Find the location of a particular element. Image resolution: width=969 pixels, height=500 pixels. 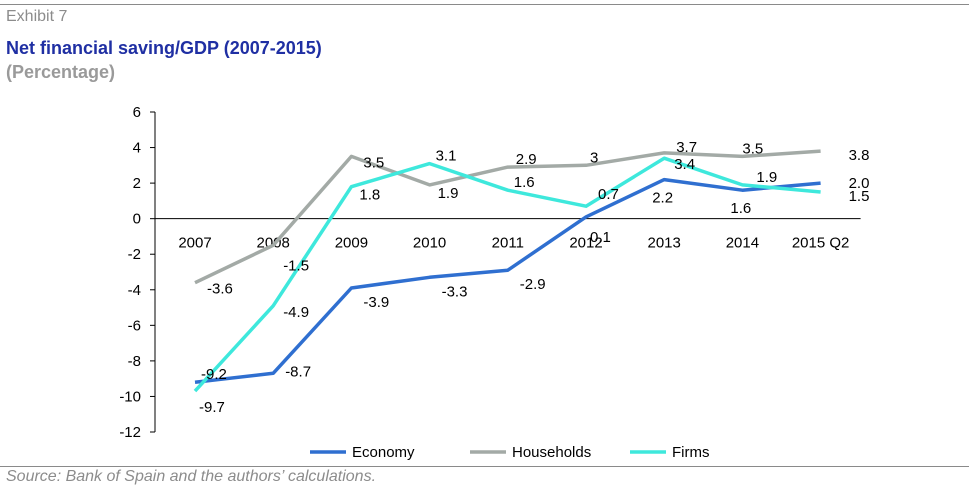

chart-subtitle: (Percentage) is located at coordinates (61, 72).